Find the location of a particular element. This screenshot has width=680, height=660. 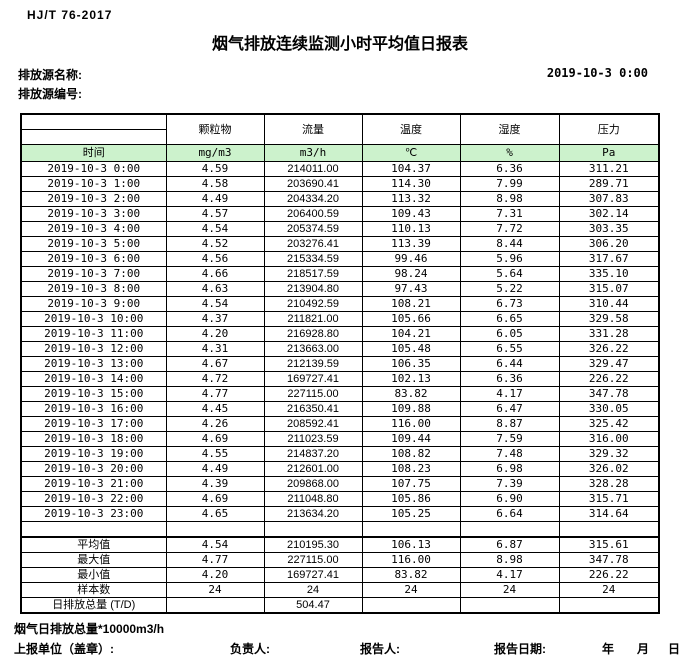

value-cell: 102.13 is located at coordinates (411, 379).